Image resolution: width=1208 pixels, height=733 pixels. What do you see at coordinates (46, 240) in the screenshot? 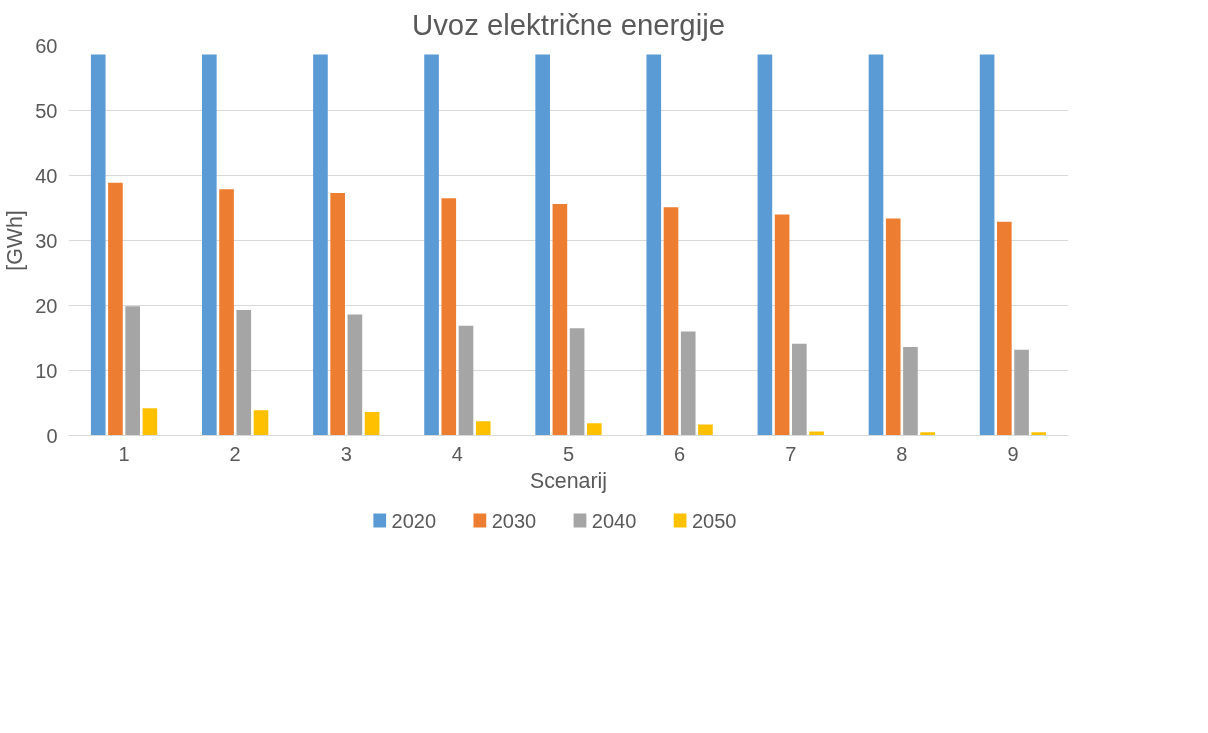
I see `y-tick-label: 30` at bounding box center [46, 240].